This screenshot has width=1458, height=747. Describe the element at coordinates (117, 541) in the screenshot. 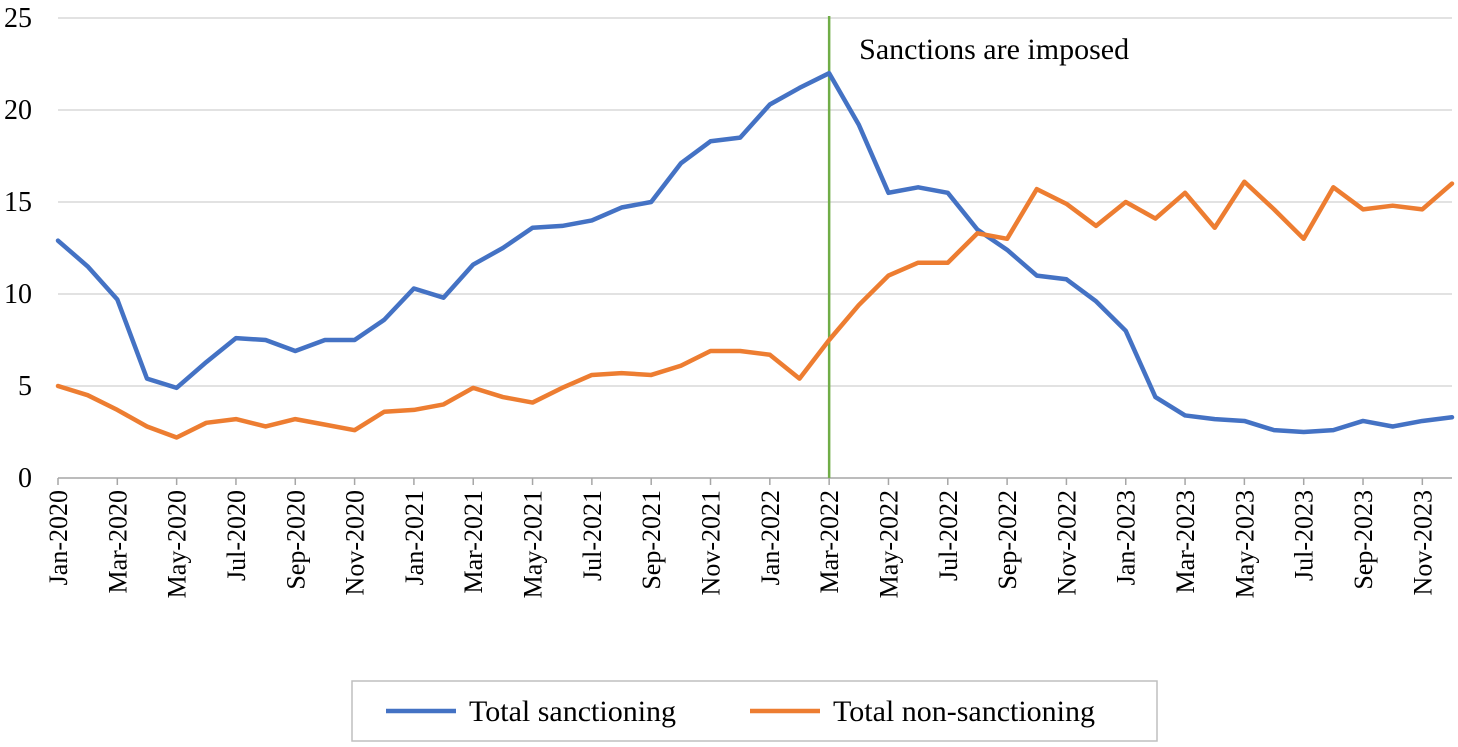

I see `x-tick-label: Mar-2020` at that location.